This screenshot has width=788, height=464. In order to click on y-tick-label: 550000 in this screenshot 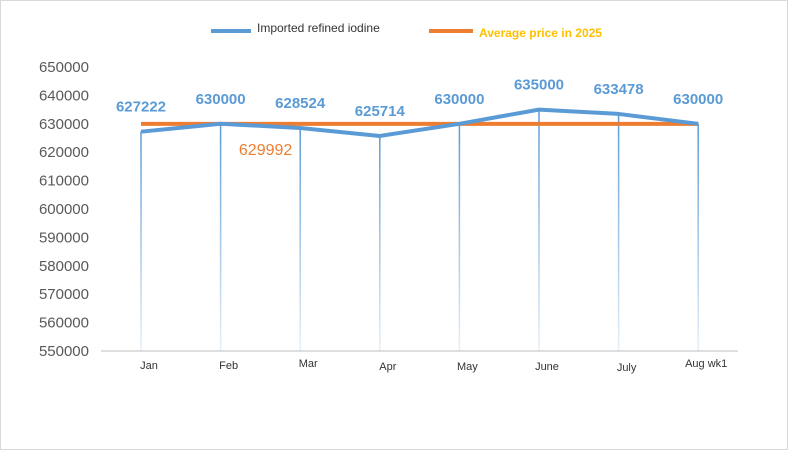, I will do `click(64, 351)`.